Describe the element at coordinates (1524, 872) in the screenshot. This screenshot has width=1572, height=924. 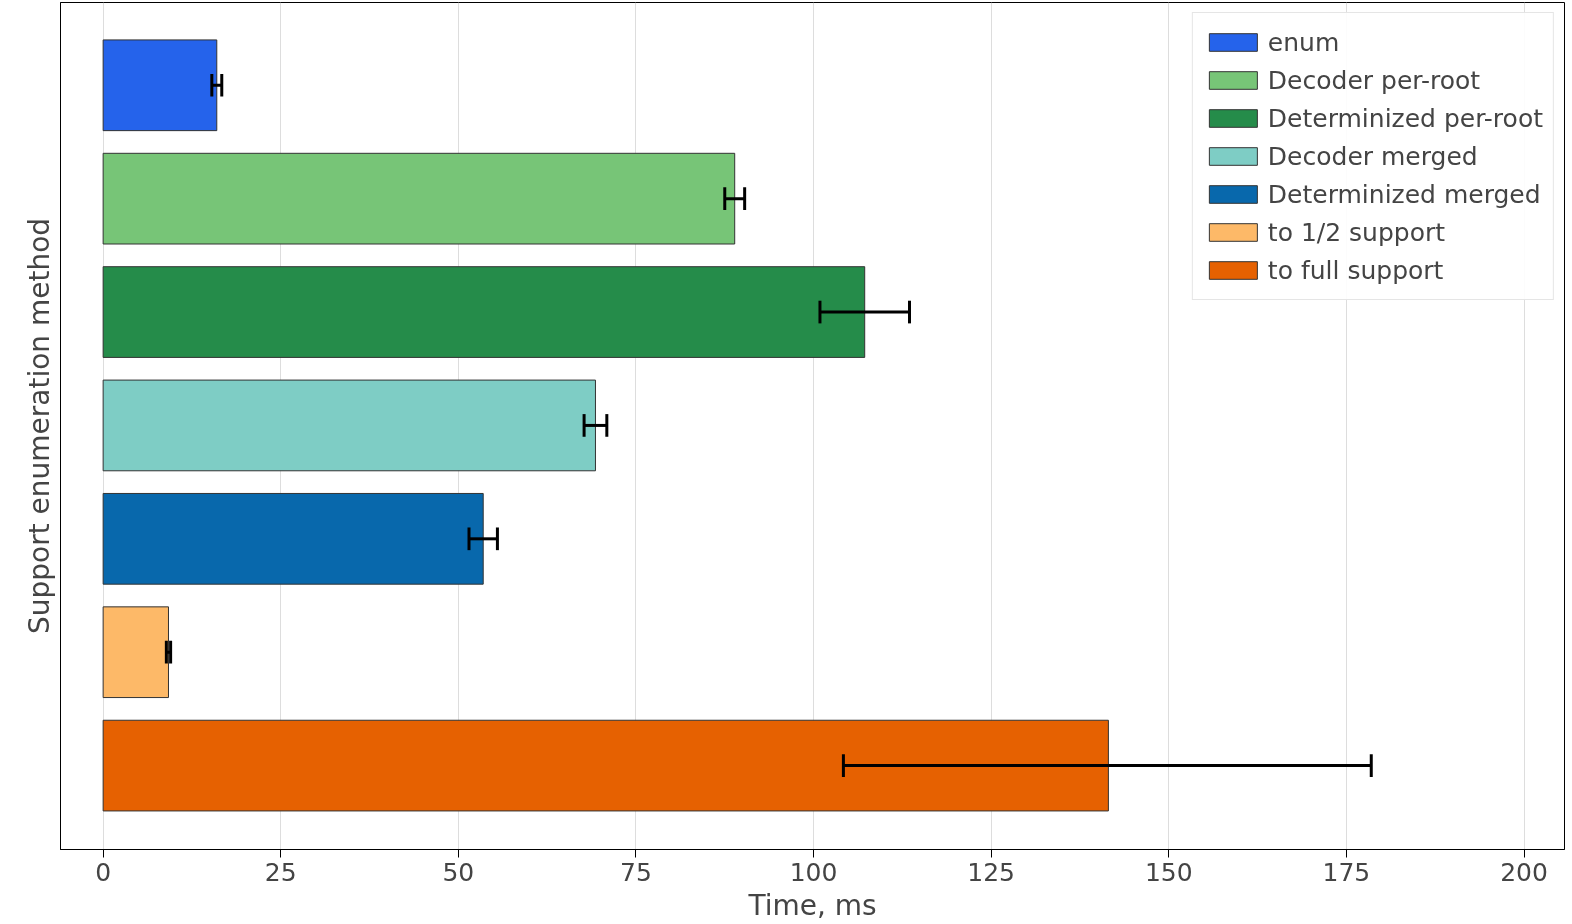
I see `x-tick-label: 200` at that location.